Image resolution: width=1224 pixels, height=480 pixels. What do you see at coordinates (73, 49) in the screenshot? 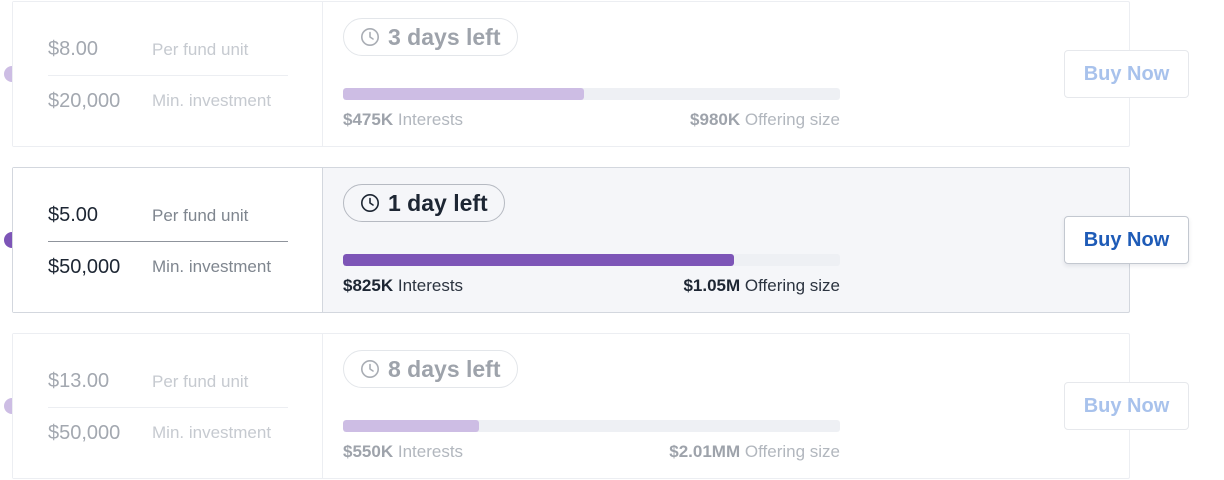
I see `unit-price: $8.00` at bounding box center [73, 49].